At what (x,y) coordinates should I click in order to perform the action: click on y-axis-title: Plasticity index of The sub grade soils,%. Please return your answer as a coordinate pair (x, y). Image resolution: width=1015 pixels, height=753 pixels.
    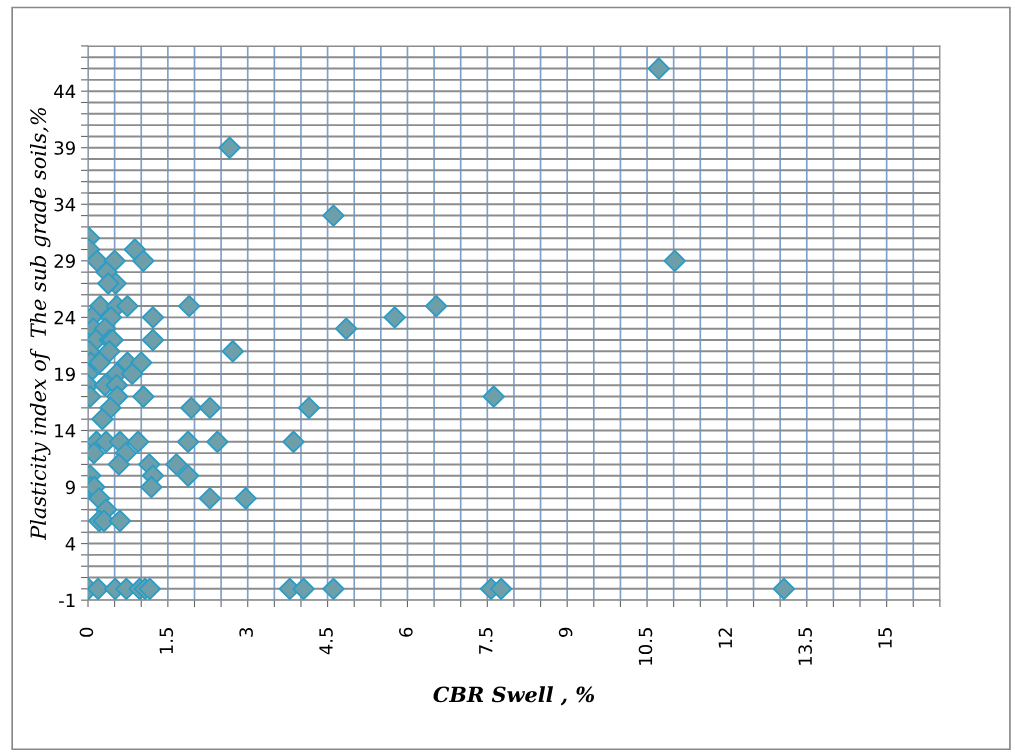
    Looking at the image, I should click on (40, 324).